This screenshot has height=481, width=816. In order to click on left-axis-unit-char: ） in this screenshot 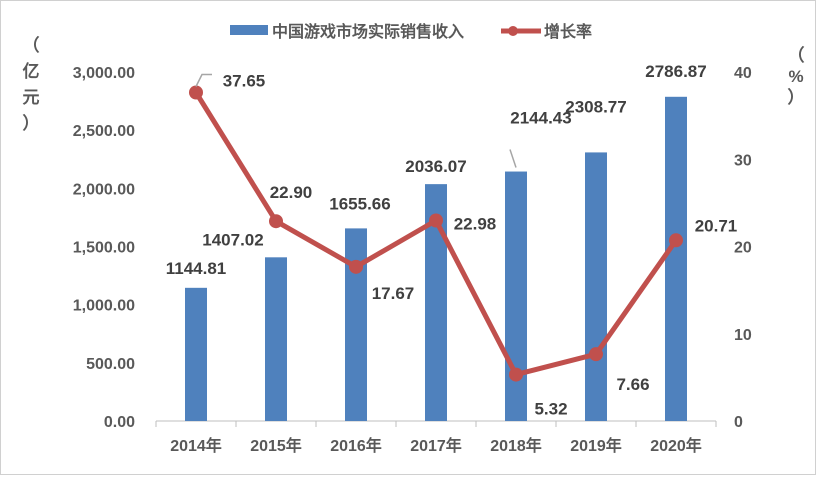, I will do `click(31, 123)`.